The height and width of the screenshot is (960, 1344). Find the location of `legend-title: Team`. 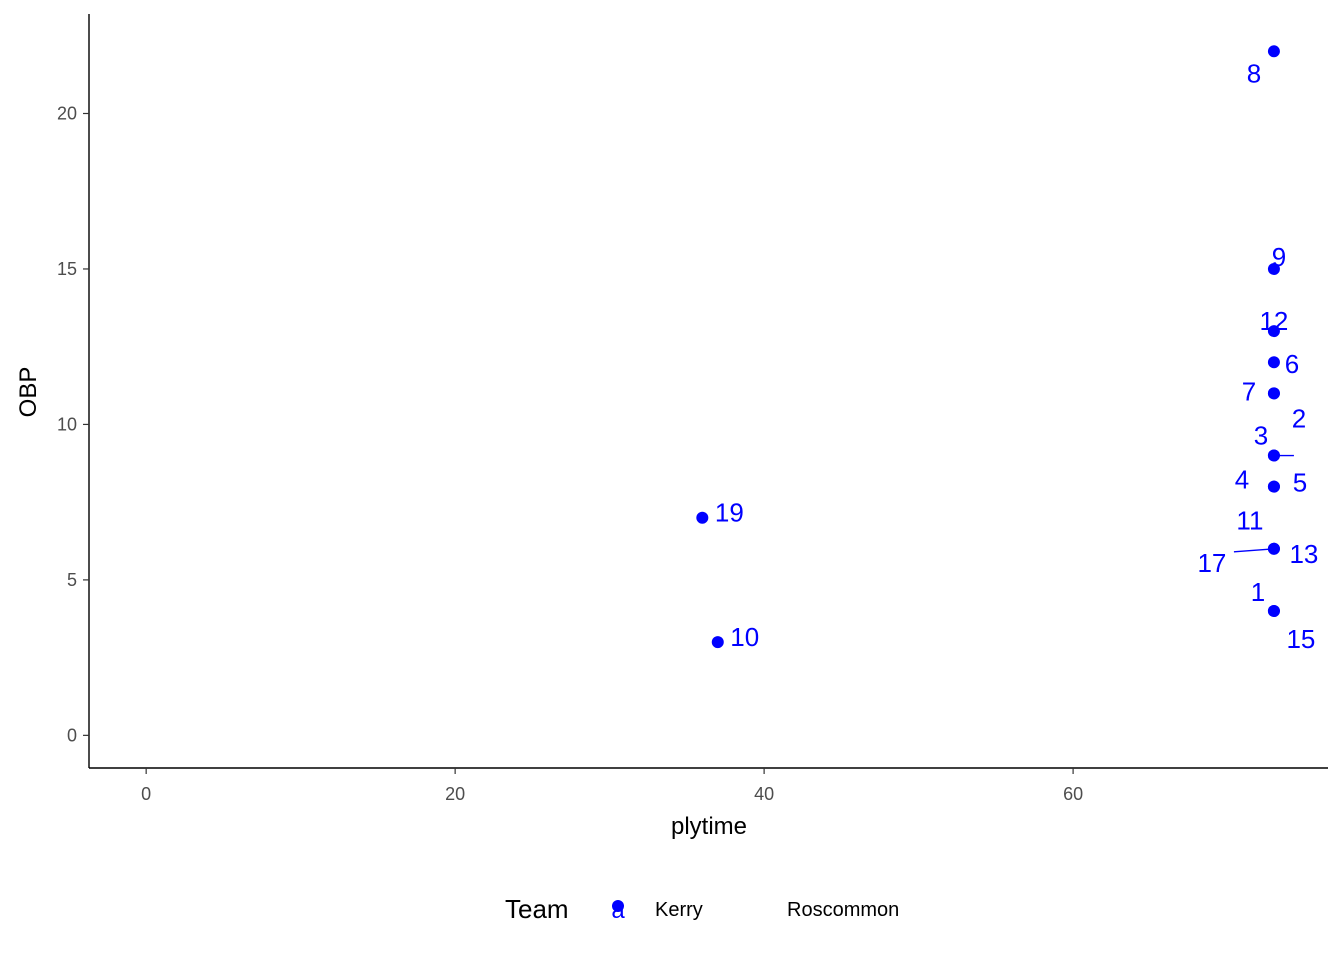

legend-title: Team is located at coordinates (537, 909).